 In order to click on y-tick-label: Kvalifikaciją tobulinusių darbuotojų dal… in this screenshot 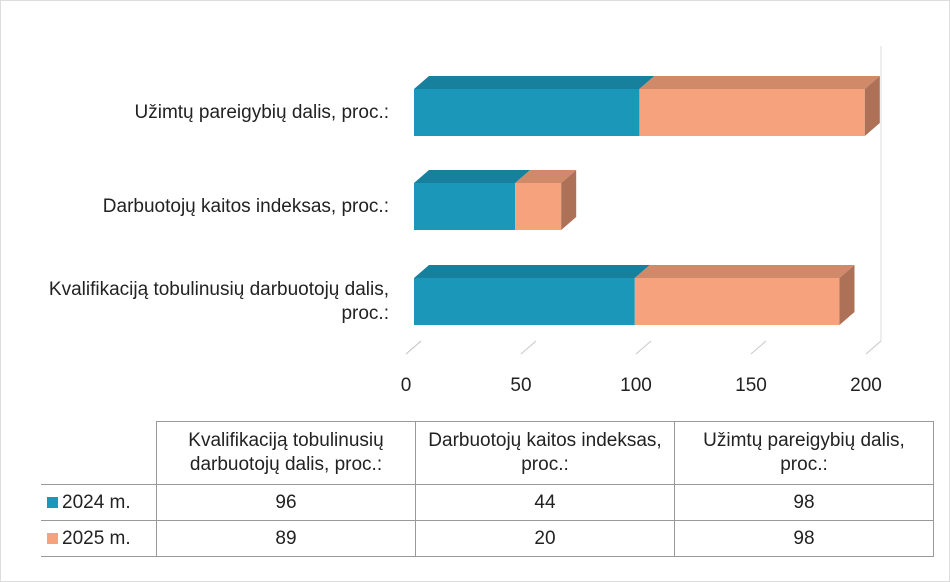, I will do `click(218, 301)`.